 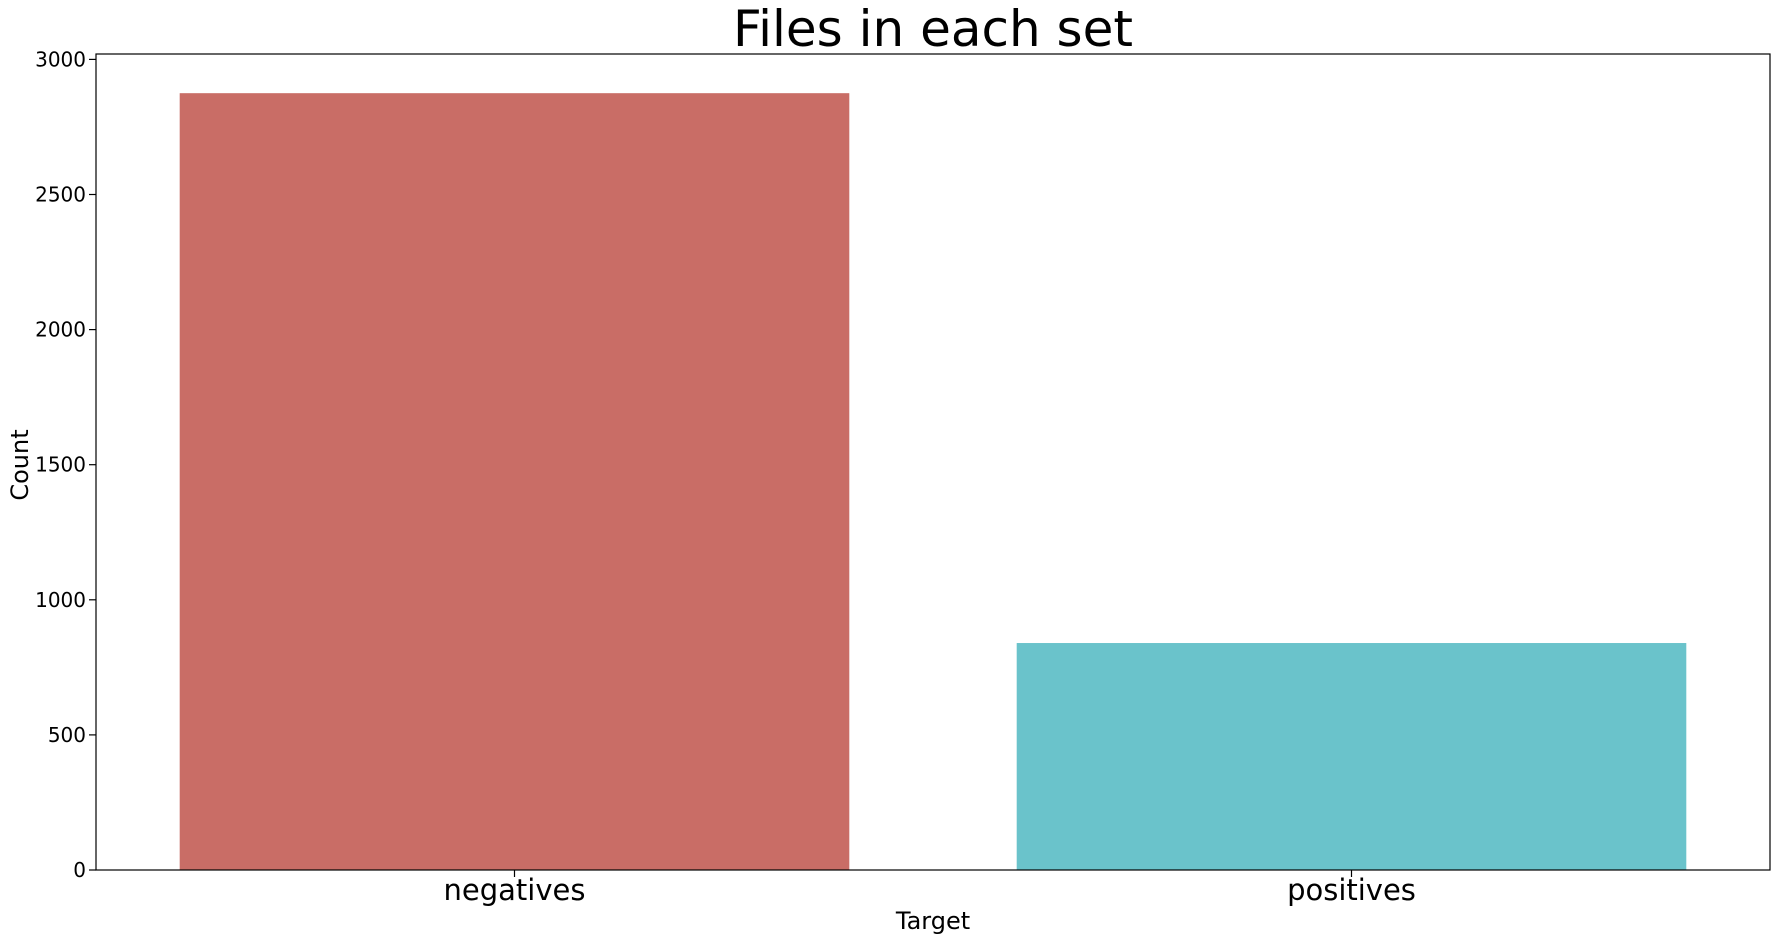 I want to click on x-tick-label-negatives: negatives, so click(x=515, y=890).